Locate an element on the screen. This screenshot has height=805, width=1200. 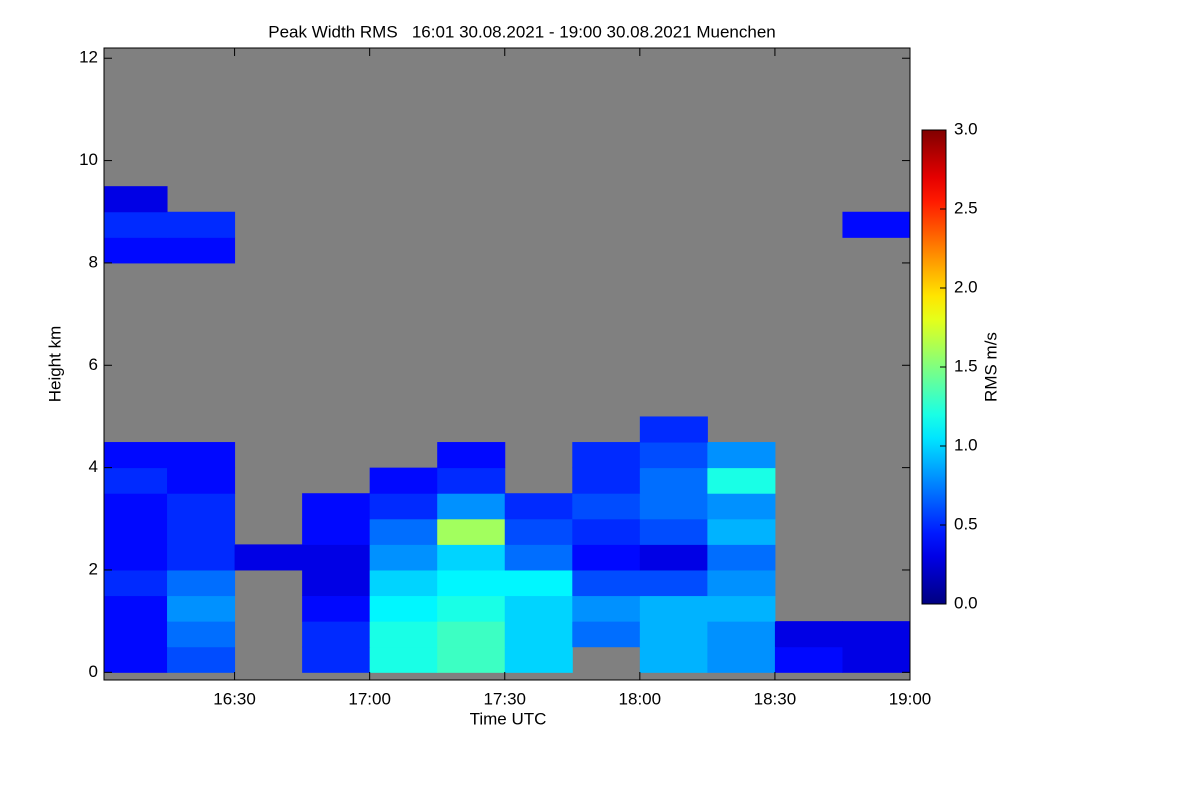
y-tick-label: 12 is located at coordinates (88, 57).